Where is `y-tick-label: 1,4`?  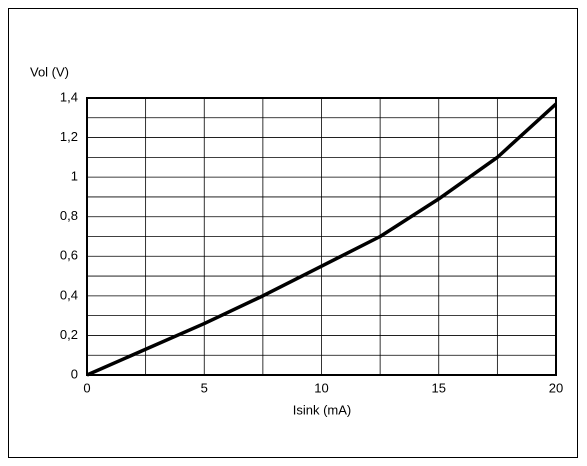
y-tick-label: 1,4 is located at coordinates (69, 96).